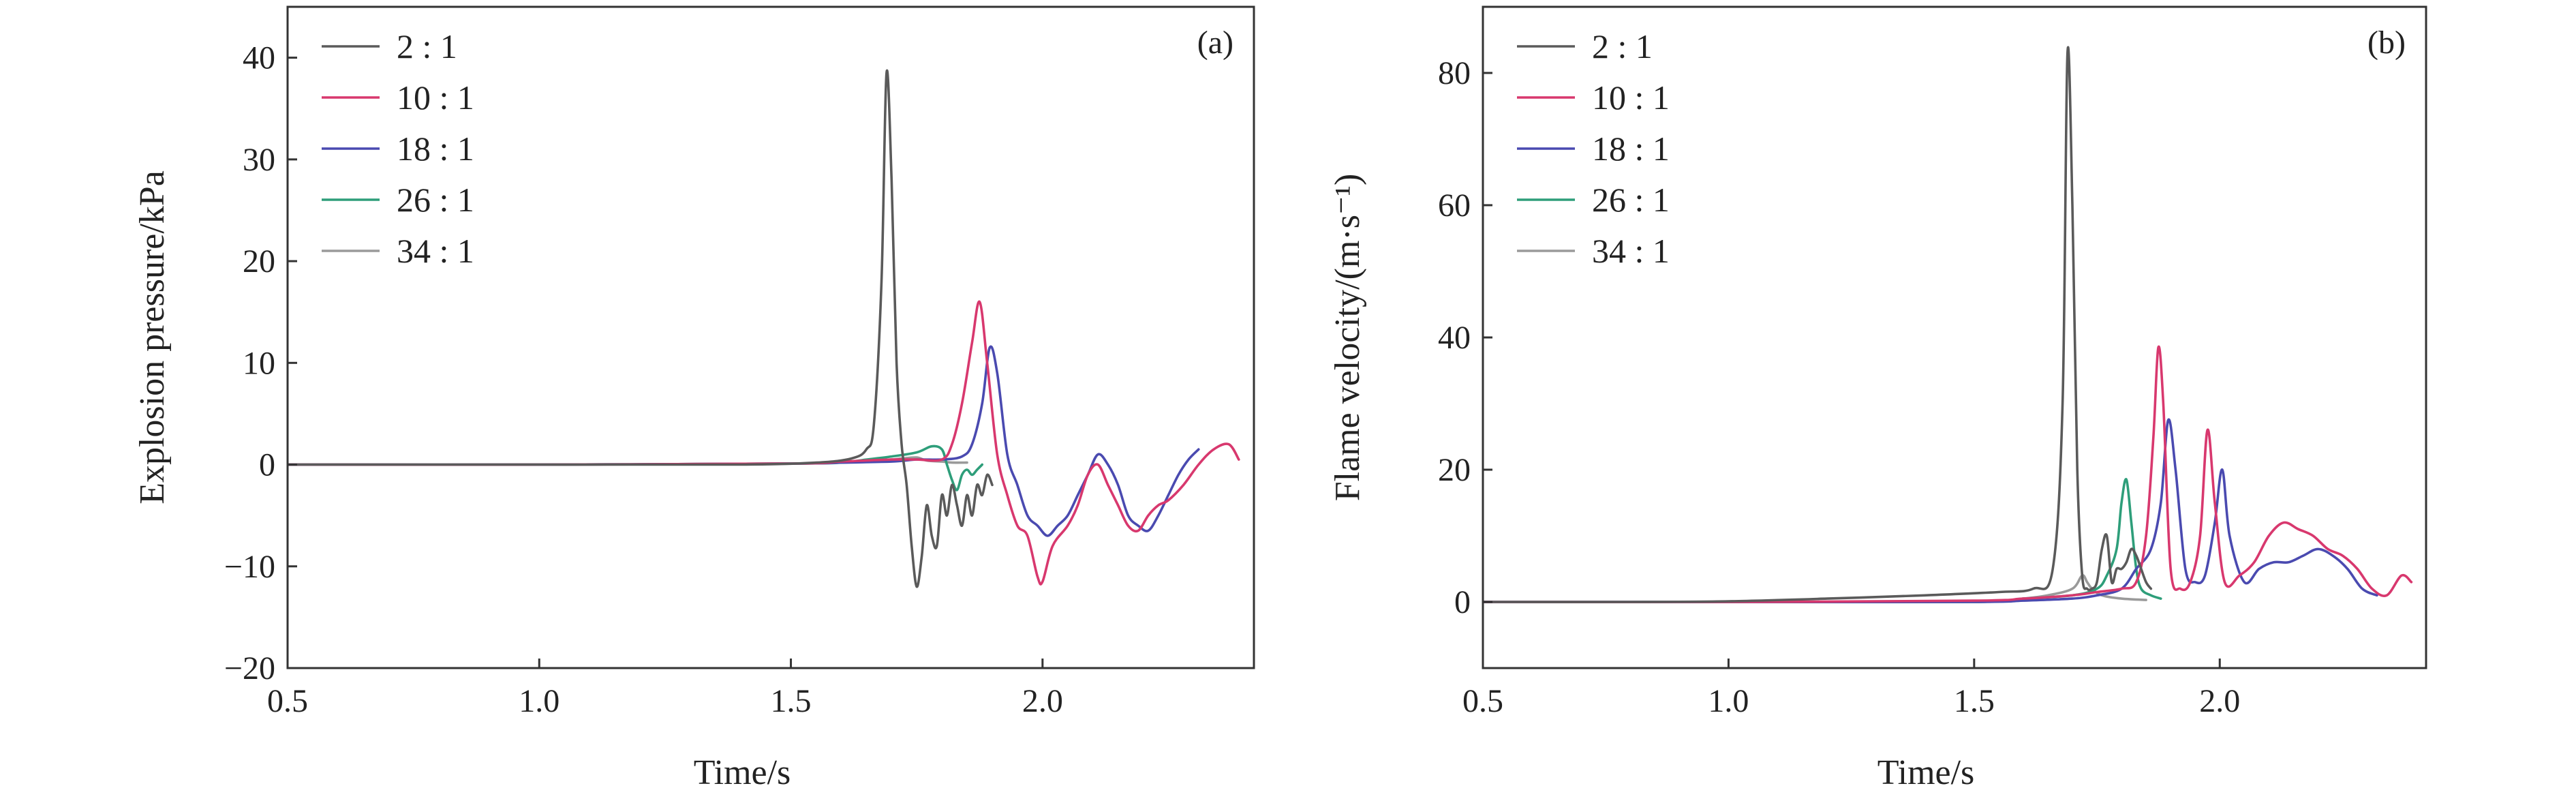 The height and width of the screenshot is (801, 2576). Describe the element at coordinates (259, 160) in the screenshot. I see `y-tick-label: 30` at that location.